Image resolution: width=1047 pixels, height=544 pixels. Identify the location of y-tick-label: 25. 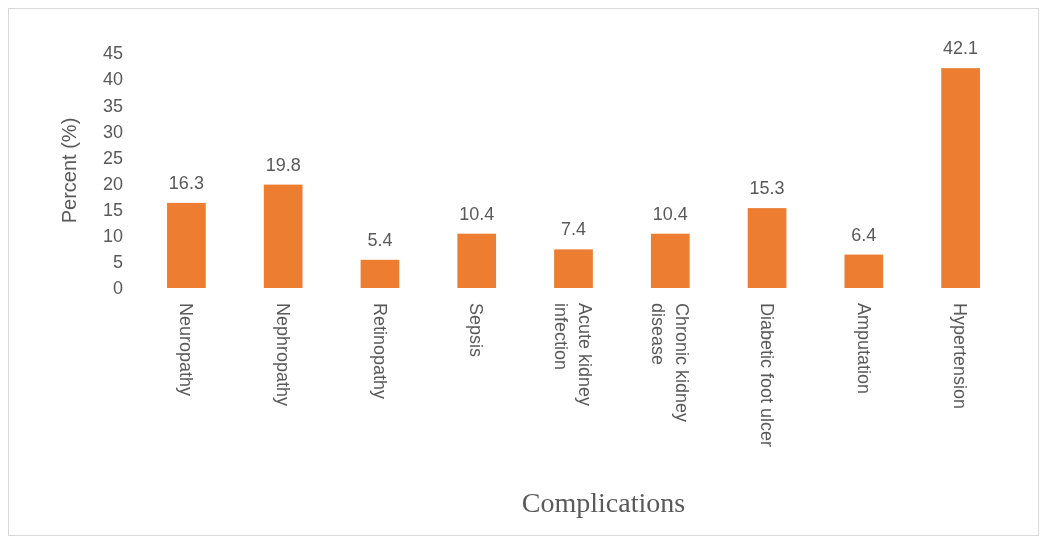
(112, 157).